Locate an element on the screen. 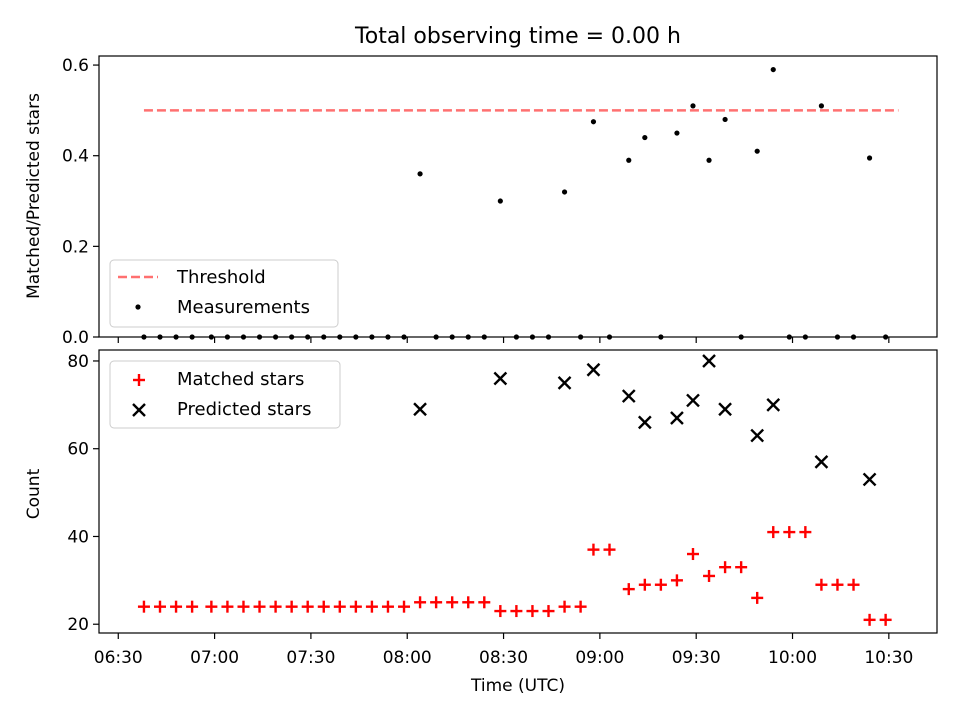  bottom-x-axis-label: Time (UTC) is located at coordinates (517, 686).